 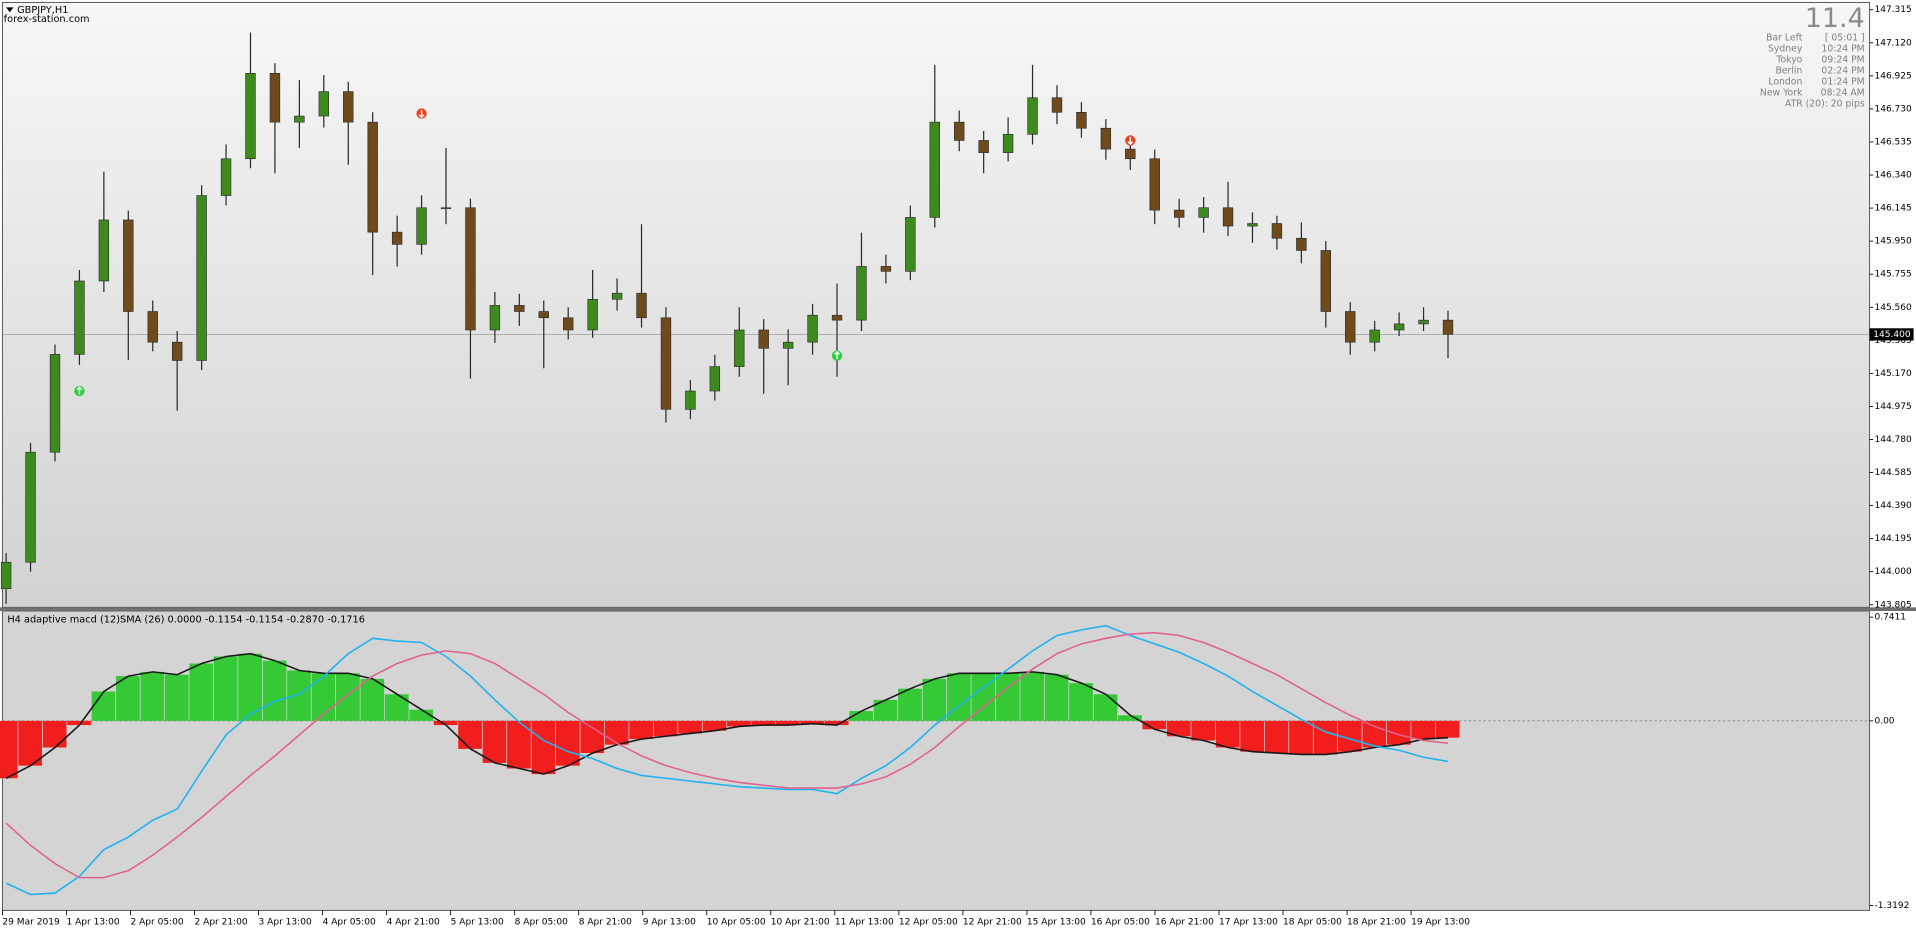 What do you see at coordinates (1892, 335) in the screenshot?
I see `current-price-label: 145.400` at bounding box center [1892, 335].